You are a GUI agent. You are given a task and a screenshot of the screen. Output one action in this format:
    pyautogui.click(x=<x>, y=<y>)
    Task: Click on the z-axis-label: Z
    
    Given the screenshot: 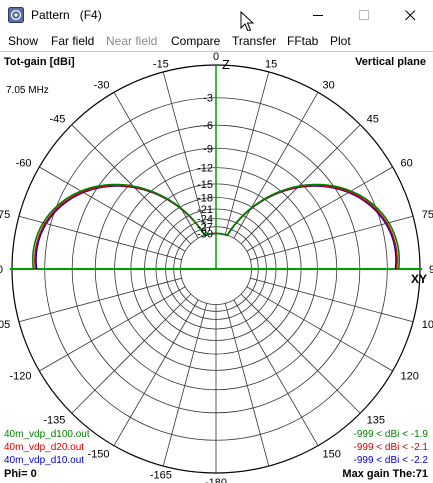 What is the action you would take?
    pyautogui.click(x=226, y=64)
    